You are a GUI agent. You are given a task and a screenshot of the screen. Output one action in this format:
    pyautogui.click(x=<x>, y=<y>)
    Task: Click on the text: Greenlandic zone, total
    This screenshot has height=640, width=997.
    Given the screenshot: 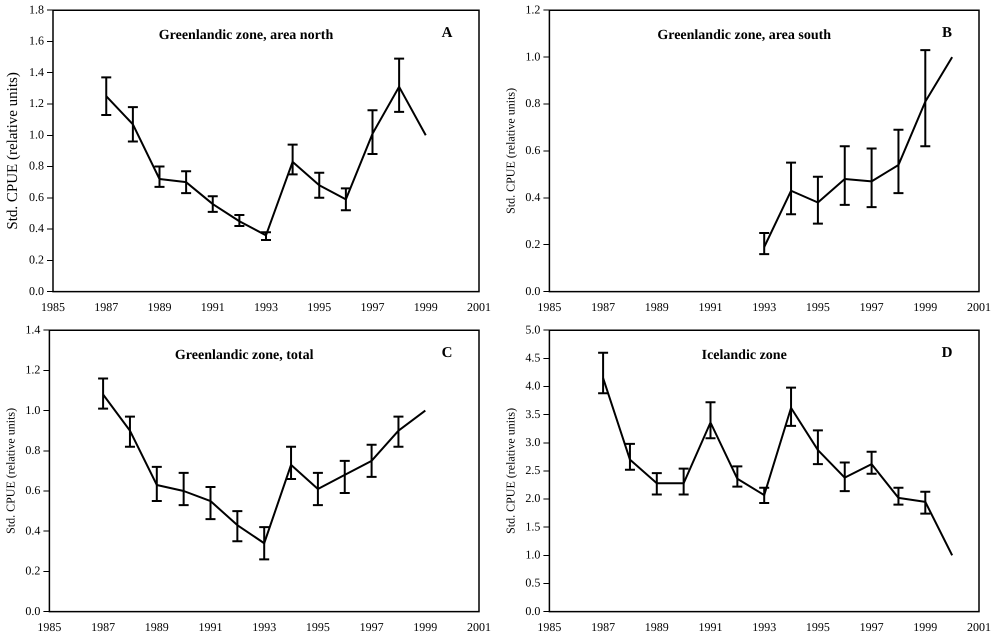 What is the action you would take?
    pyautogui.click(x=244, y=355)
    